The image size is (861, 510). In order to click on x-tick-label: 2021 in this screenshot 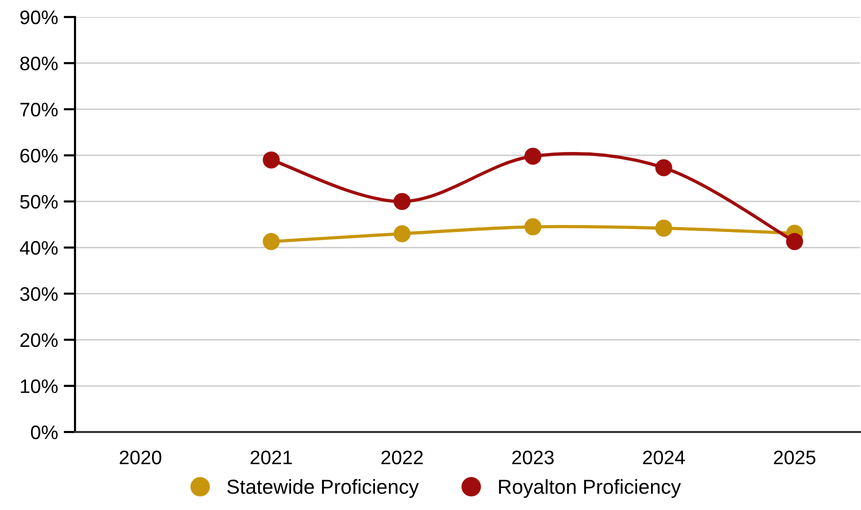, I will do `click(271, 457)`.